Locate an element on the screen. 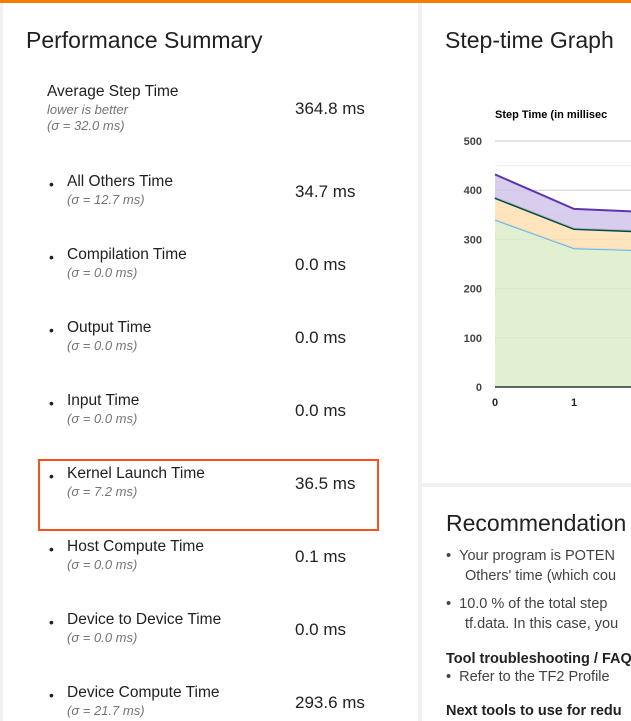  y-tick-label: 500 is located at coordinates (473, 142).